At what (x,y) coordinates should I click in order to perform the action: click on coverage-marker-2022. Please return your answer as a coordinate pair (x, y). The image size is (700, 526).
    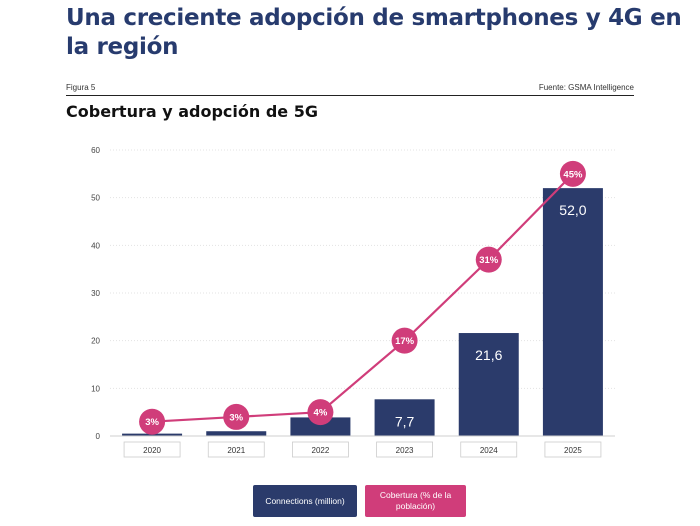
    Looking at the image, I should click on (320, 412).